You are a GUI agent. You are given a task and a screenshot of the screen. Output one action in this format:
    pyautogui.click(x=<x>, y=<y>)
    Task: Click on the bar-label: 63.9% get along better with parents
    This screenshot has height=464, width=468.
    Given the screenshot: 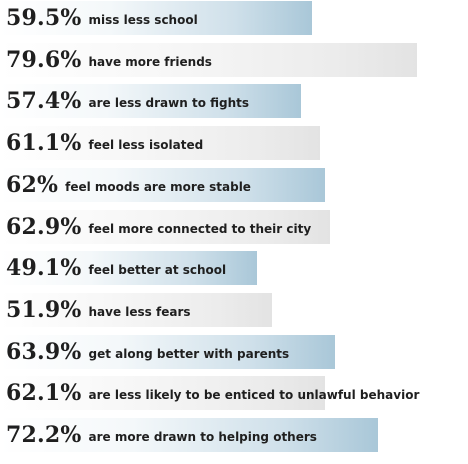 What is the action you would take?
    pyautogui.click(x=147, y=352)
    